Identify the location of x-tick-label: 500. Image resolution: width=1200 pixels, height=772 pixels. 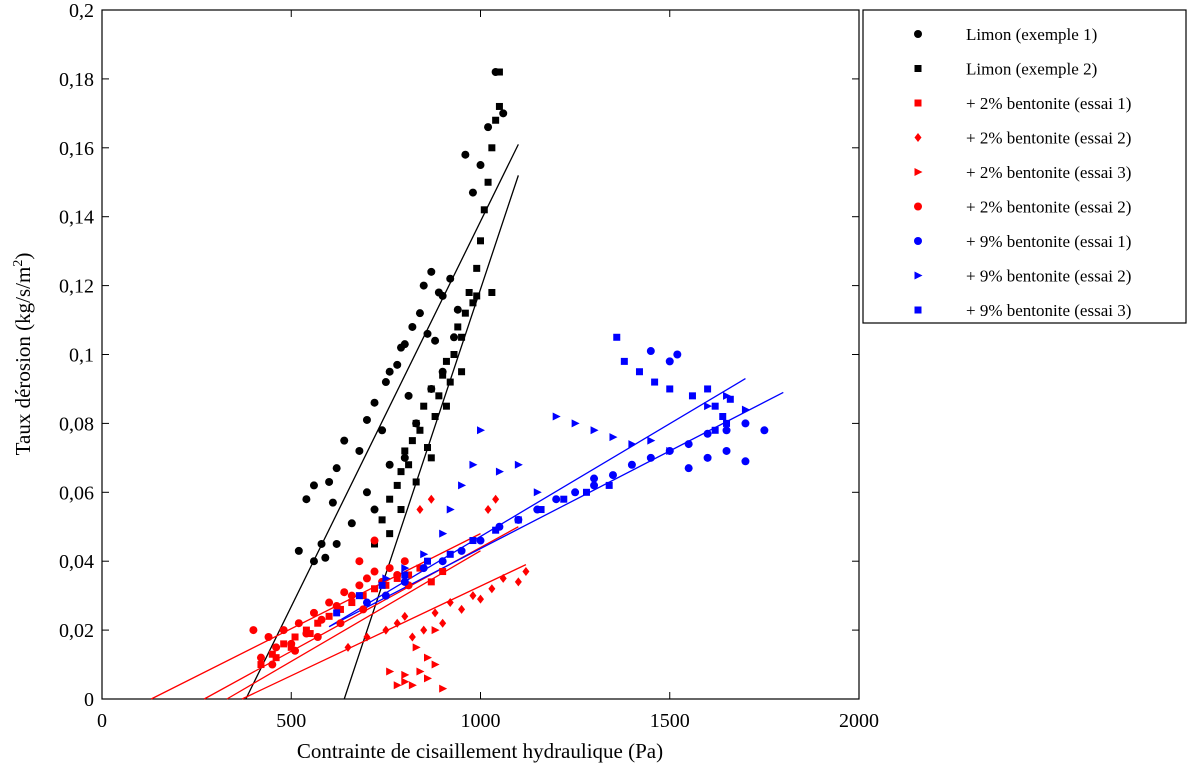
(291, 721).